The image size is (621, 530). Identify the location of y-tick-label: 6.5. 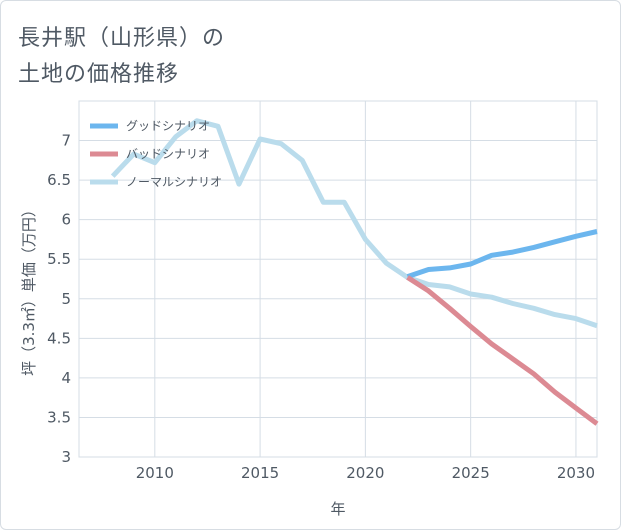
(59, 180).